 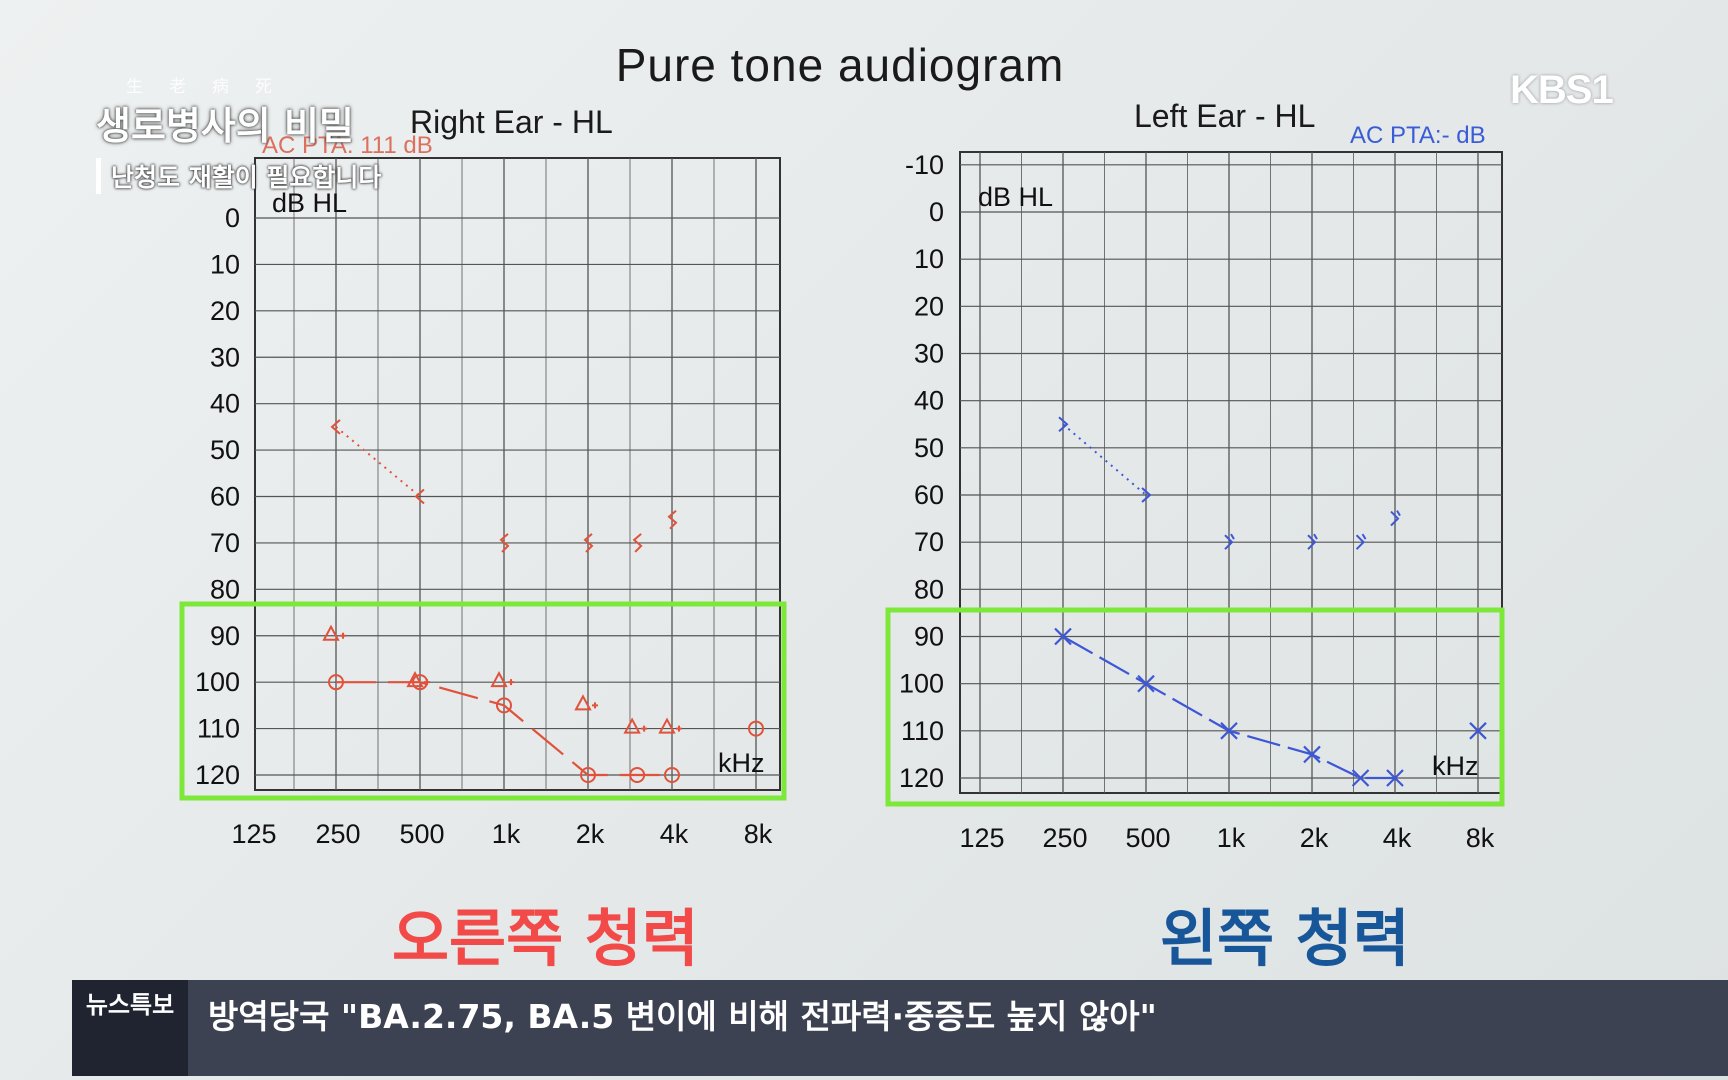 What do you see at coordinates (1418, 135) in the screenshot?
I see `left-pta-annotation: AC PTA:- dB` at bounding box center [1418, 135].